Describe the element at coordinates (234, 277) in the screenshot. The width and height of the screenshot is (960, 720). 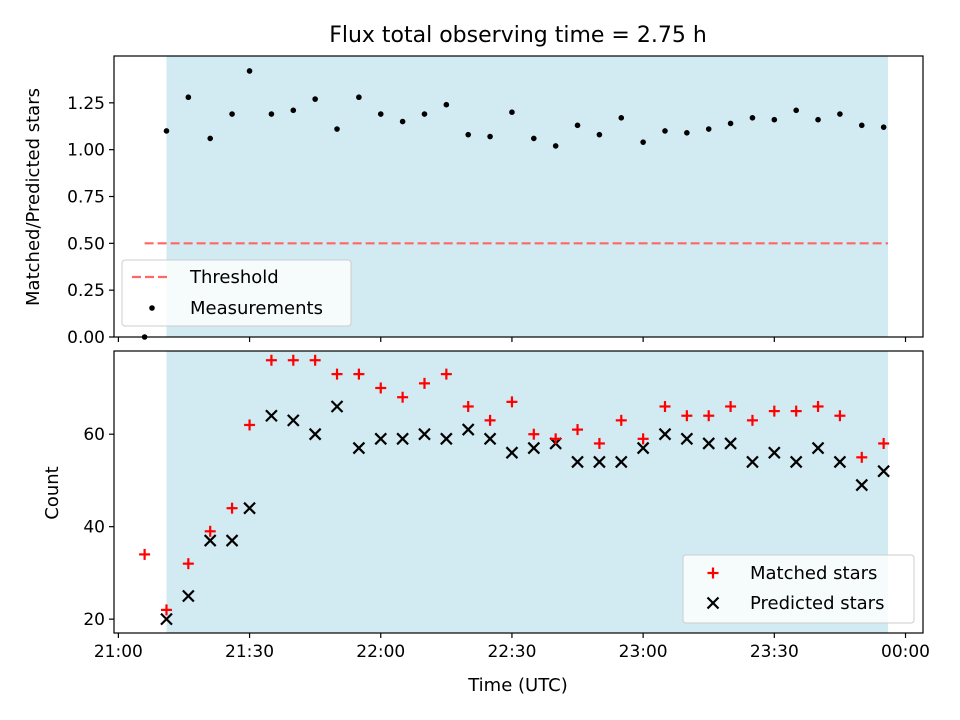
I see `legend-threshold-label: Threshold` at that location.